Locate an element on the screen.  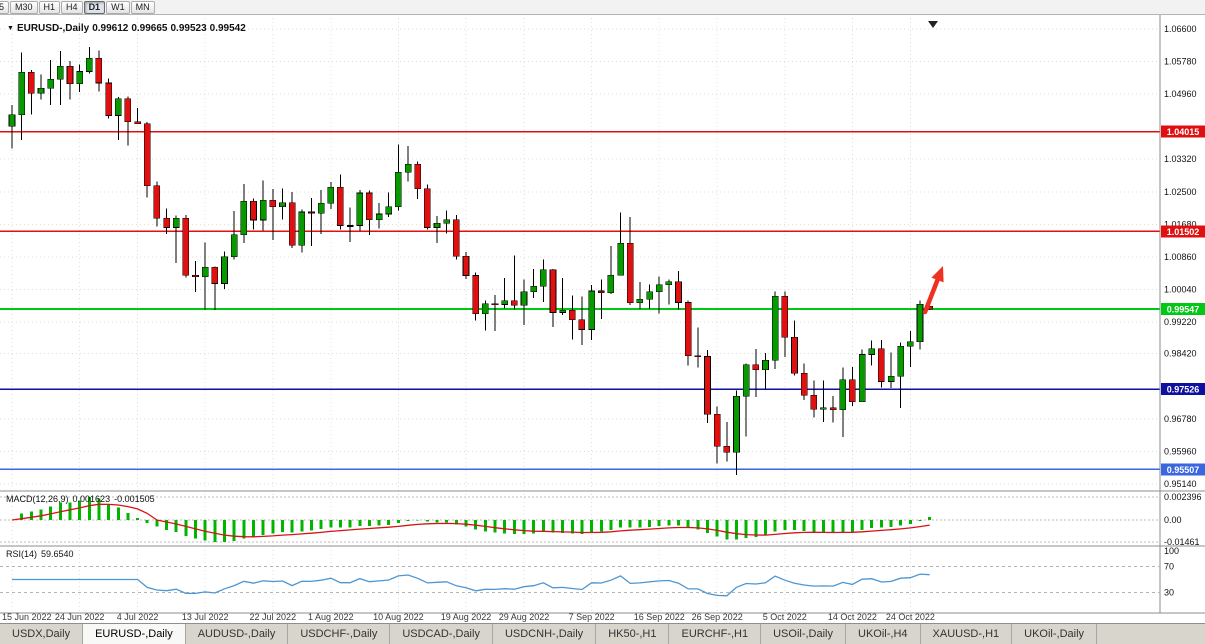
annotation-arrow-up-icon is located at coordinates (933, 290).